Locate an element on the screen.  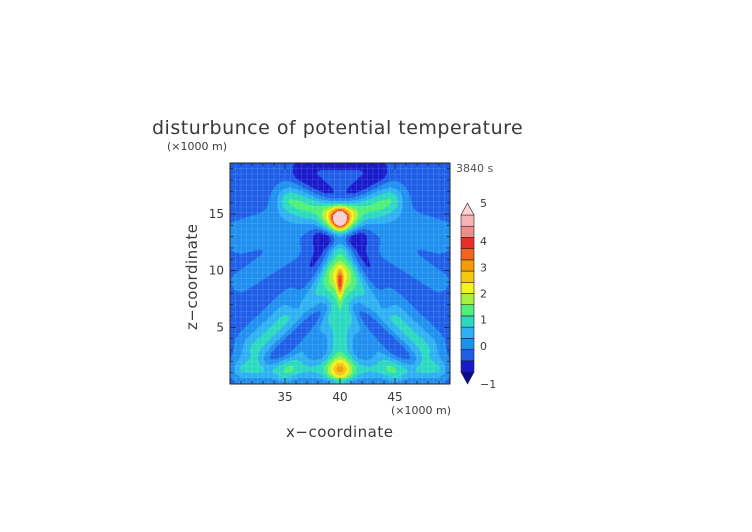
y-axis-unit: (×1000 m) is located at coordinates (197, 146).